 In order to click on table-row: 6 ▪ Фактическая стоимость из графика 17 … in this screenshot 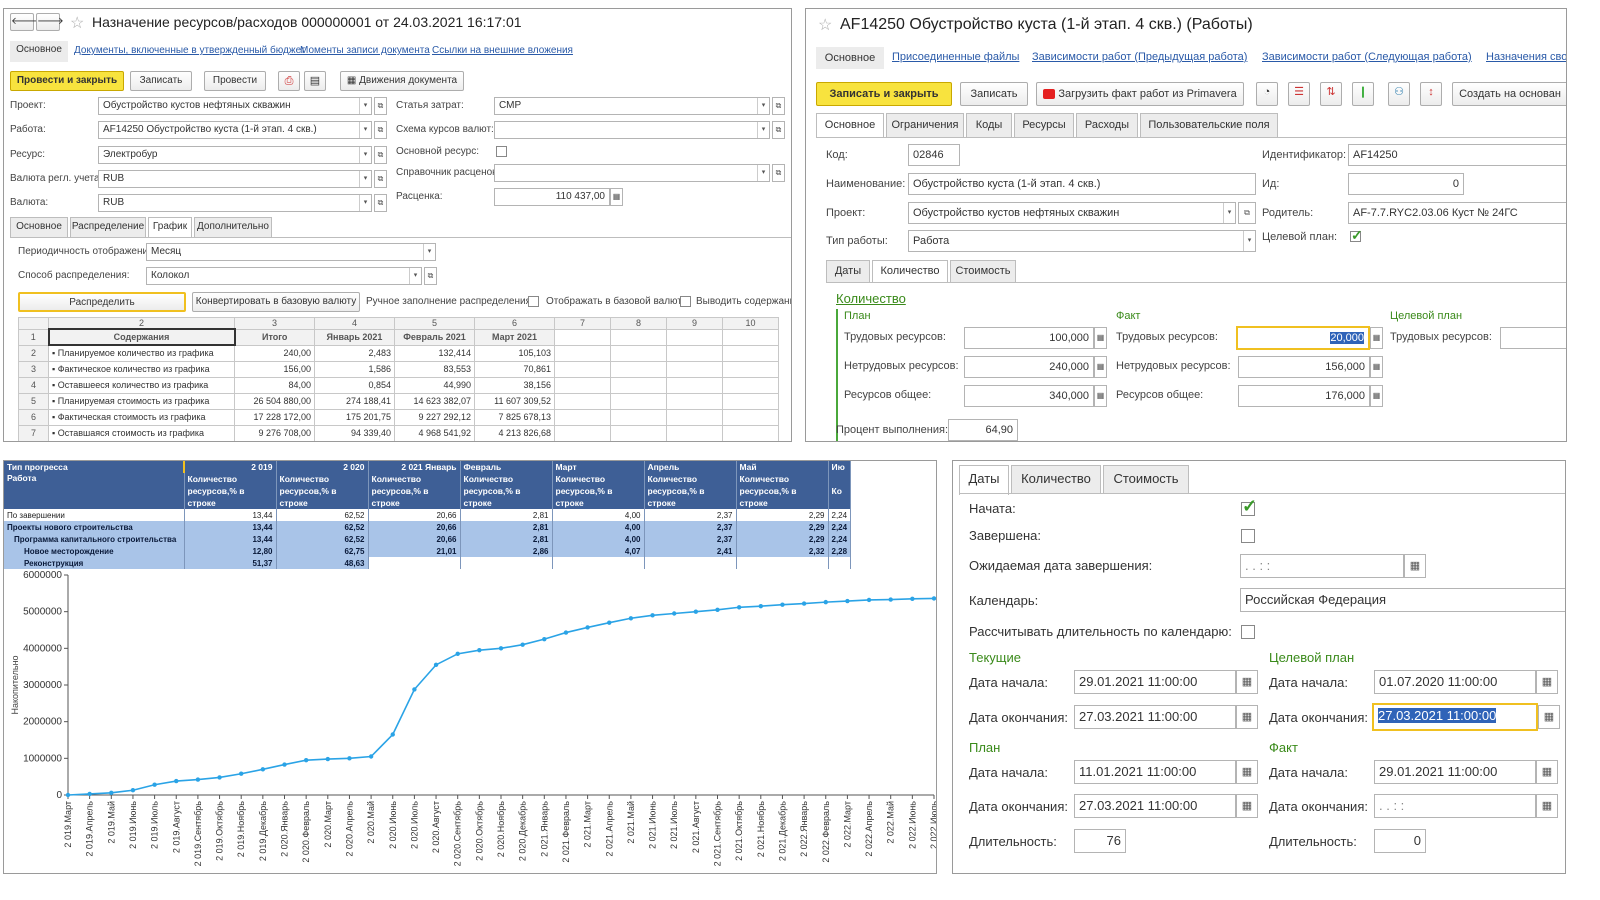, I will do `click(398, 417)`.